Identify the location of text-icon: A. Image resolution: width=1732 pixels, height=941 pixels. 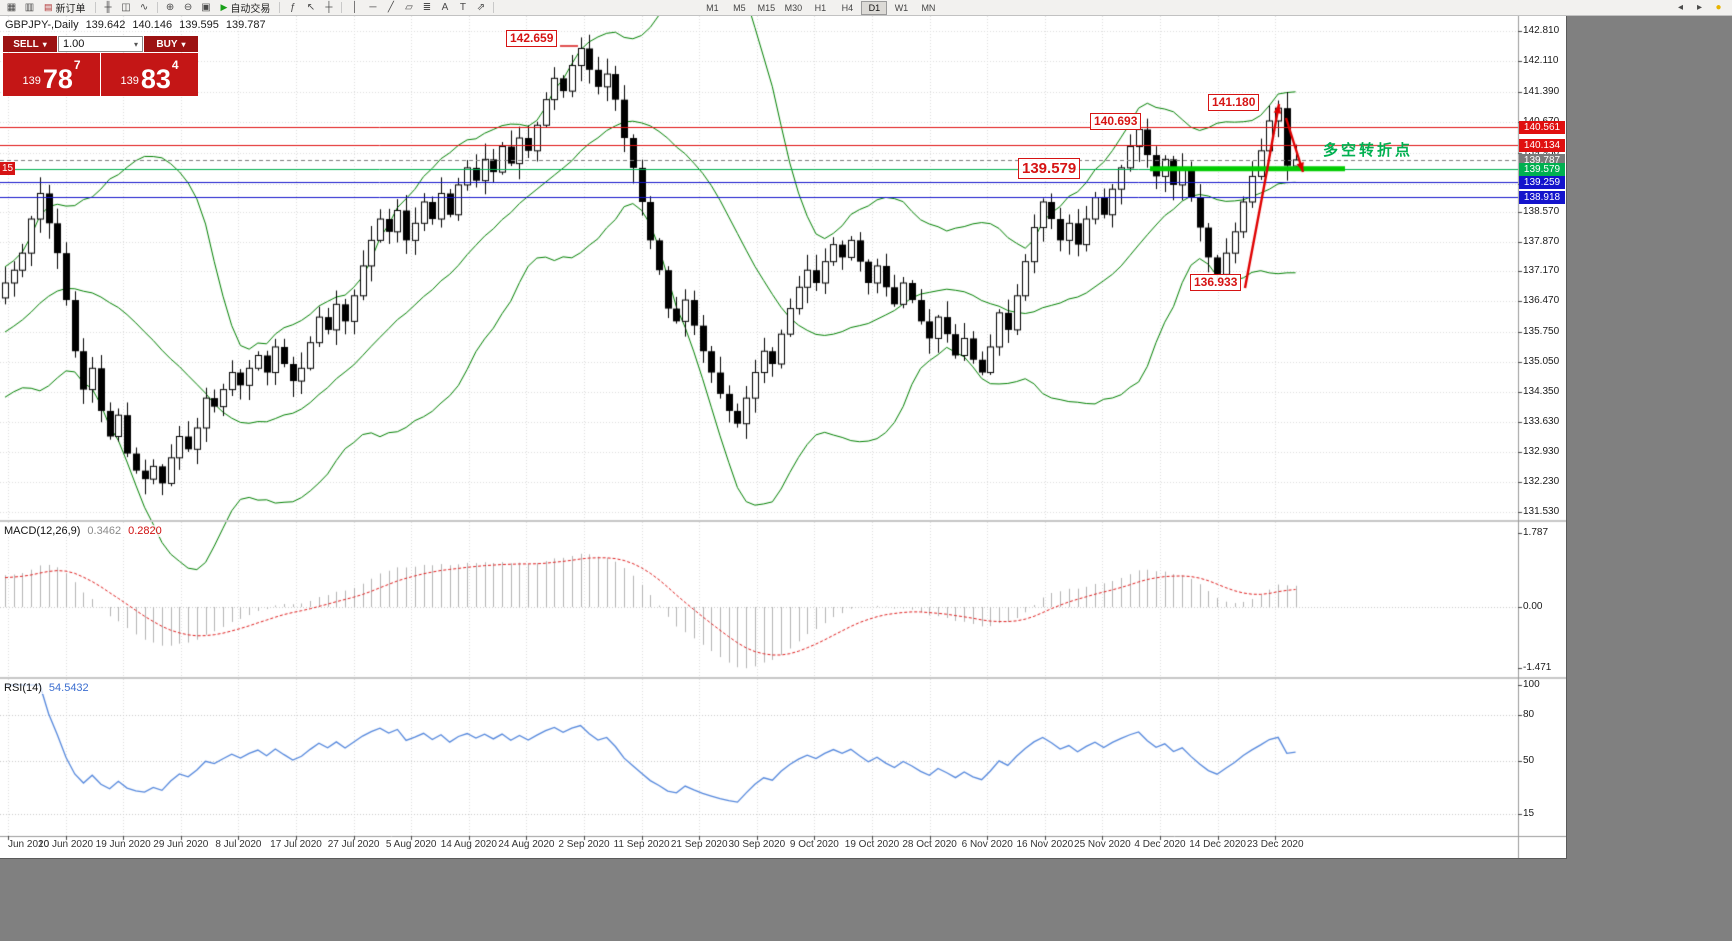
(445, 7).